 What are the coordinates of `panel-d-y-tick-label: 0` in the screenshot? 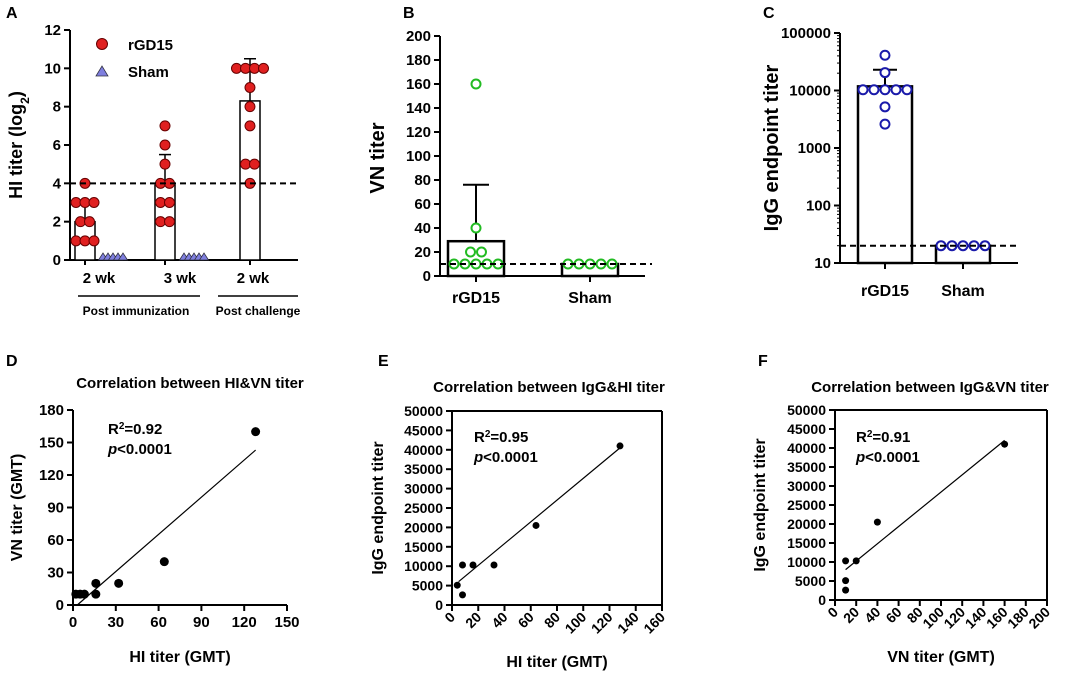 It's located at (60, 605).